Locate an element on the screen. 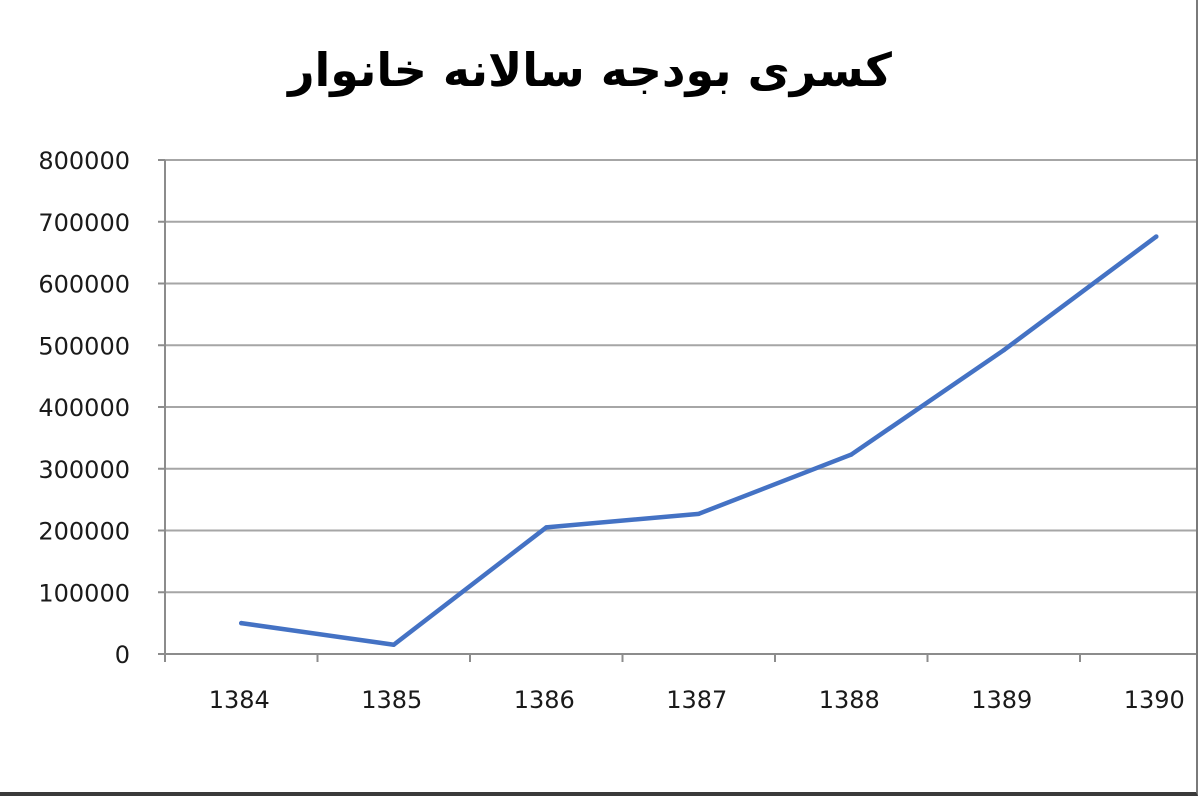  x-tick-label: 1389 is located at coordinates (1001, 700).